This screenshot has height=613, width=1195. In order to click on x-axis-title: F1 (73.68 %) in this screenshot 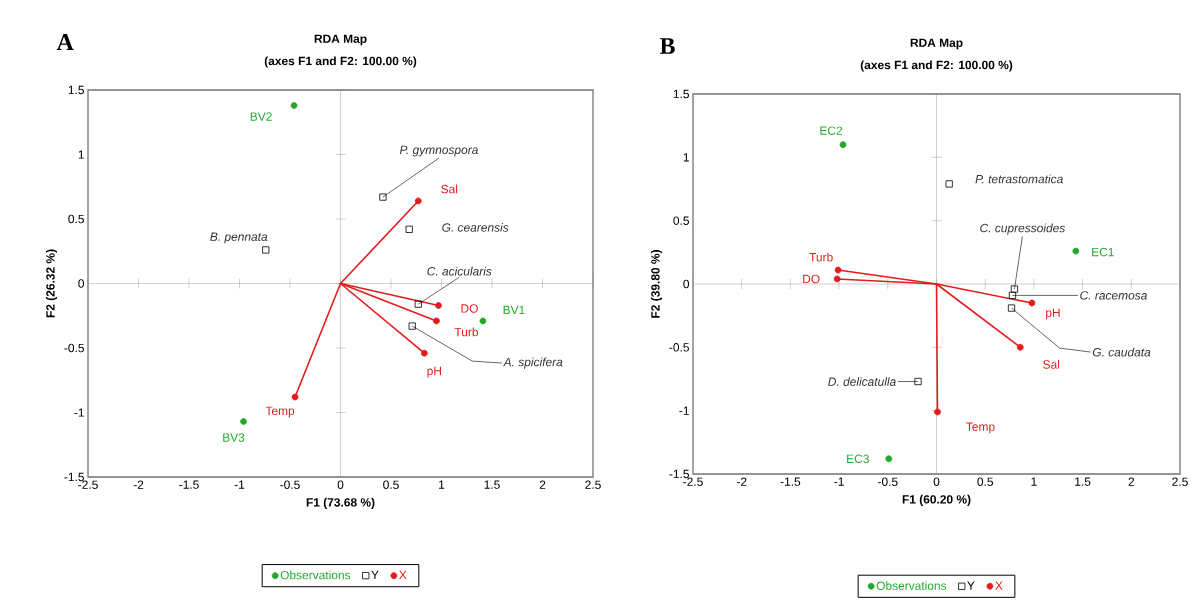, I will do `click(340, 503)`.